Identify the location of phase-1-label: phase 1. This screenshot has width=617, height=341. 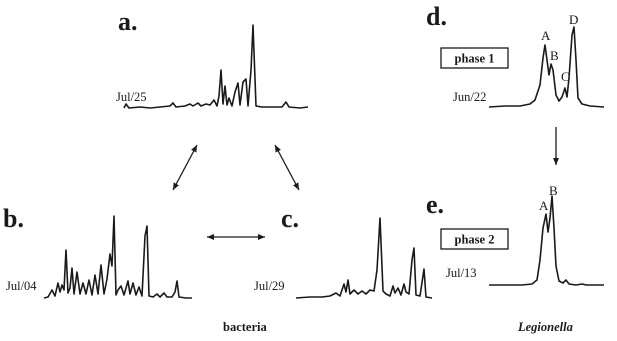
(475, 59).